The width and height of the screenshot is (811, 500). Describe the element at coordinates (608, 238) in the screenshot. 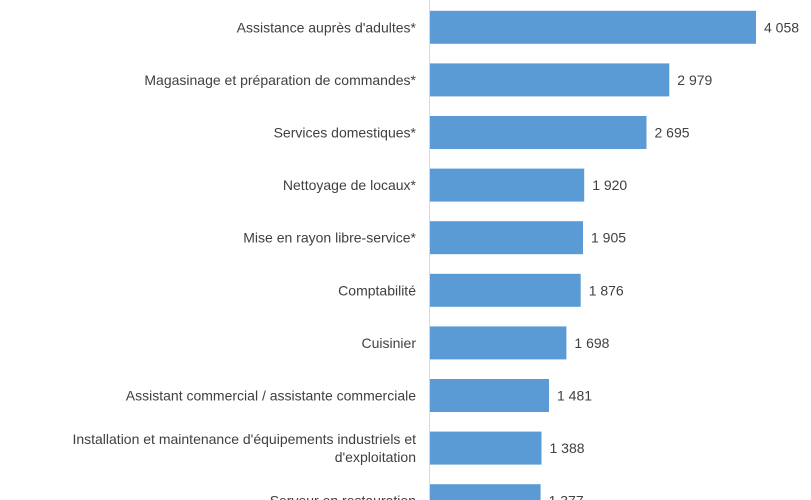

I see `value-label: 1 905` at that location.